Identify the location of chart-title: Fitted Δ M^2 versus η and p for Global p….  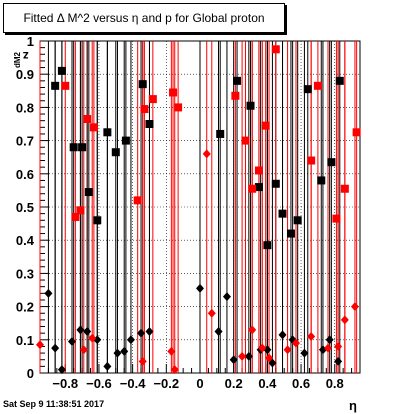
(144, 18).